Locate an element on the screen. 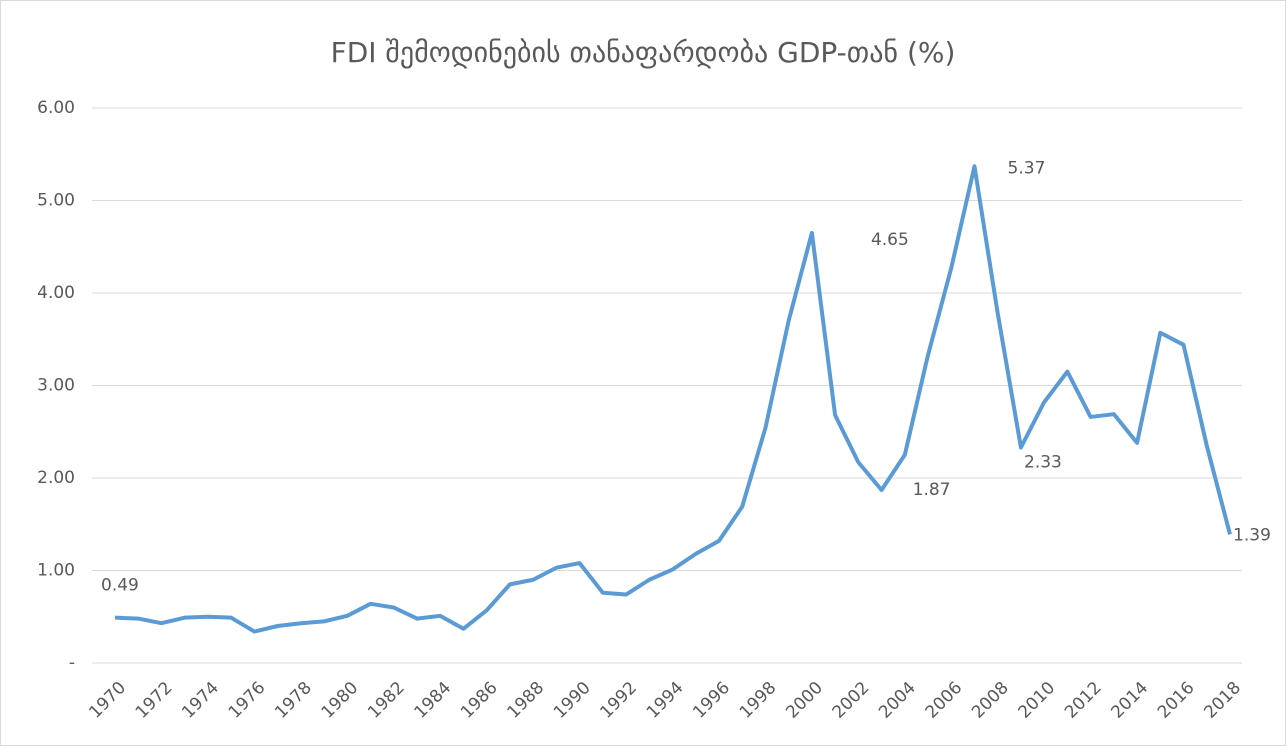 The width and height of the screenshot is (1286, 746). y-tick-label: 2.00 is located at coordinates (56, 478).